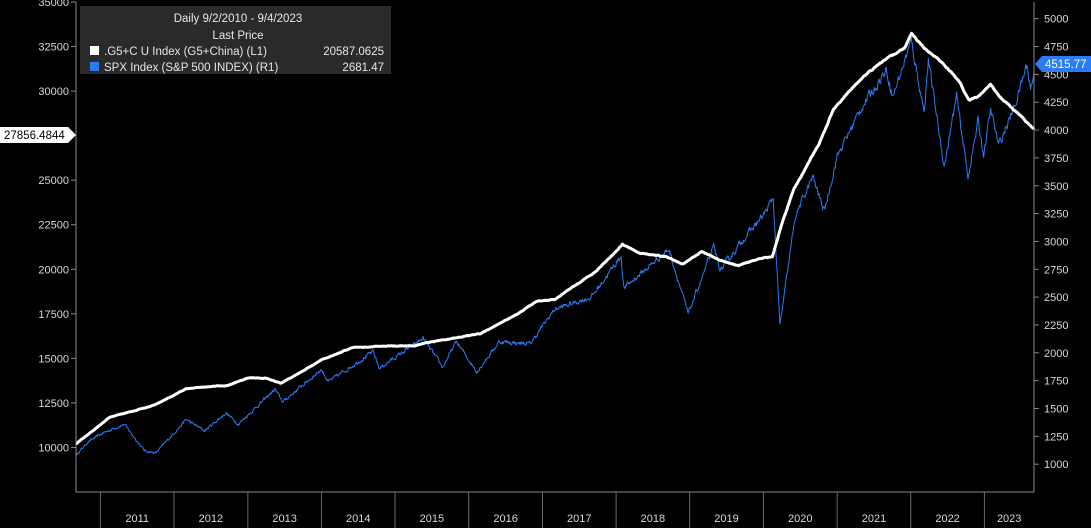 This screenshot has height=528, width=1091. What do you see at coordinates (947, 519) in the screenshot?
I see `x-tick-label: 2022` at bounding box center [947, 519].